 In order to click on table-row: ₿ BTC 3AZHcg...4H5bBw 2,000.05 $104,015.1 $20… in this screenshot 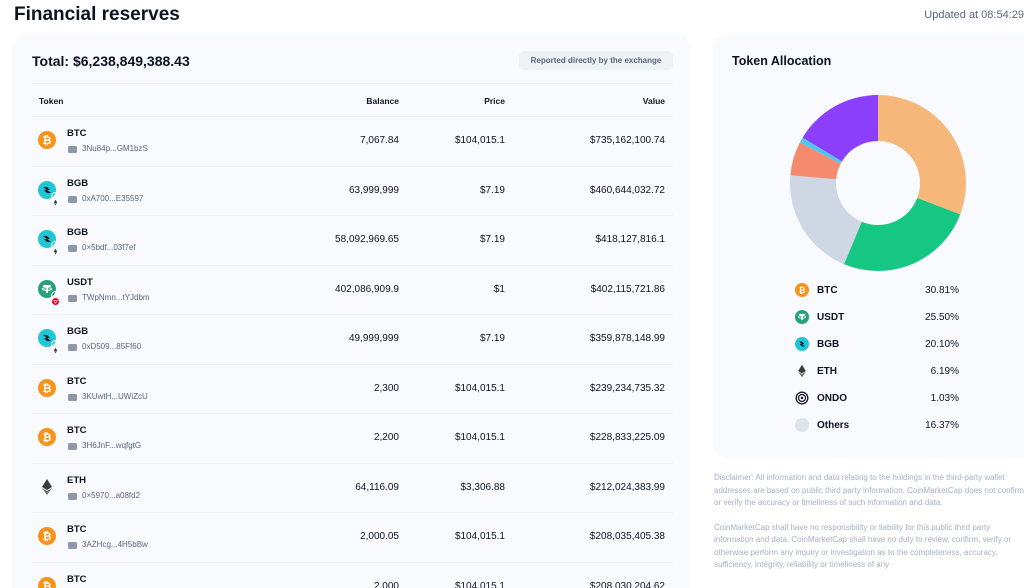, I will do `click(352, 538)`.